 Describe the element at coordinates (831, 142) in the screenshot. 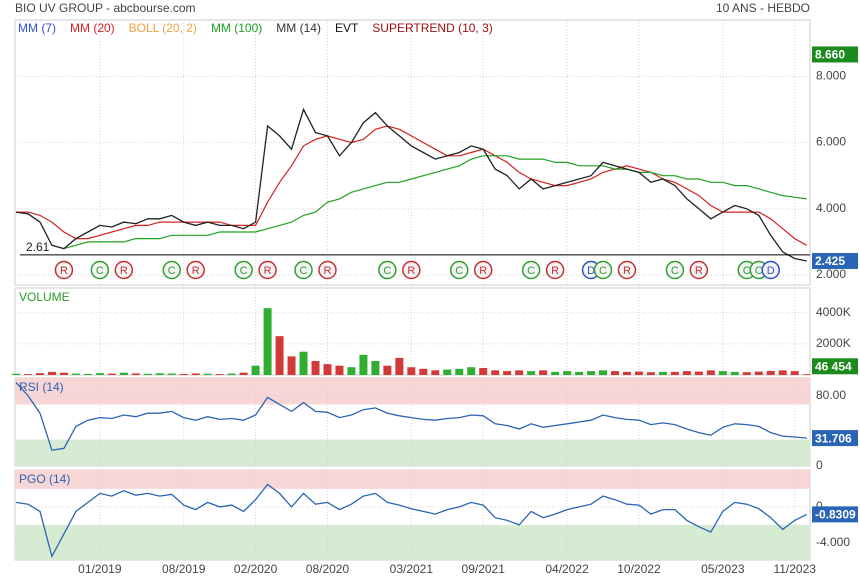

I see `y-tick-label: 6.000` at that location.